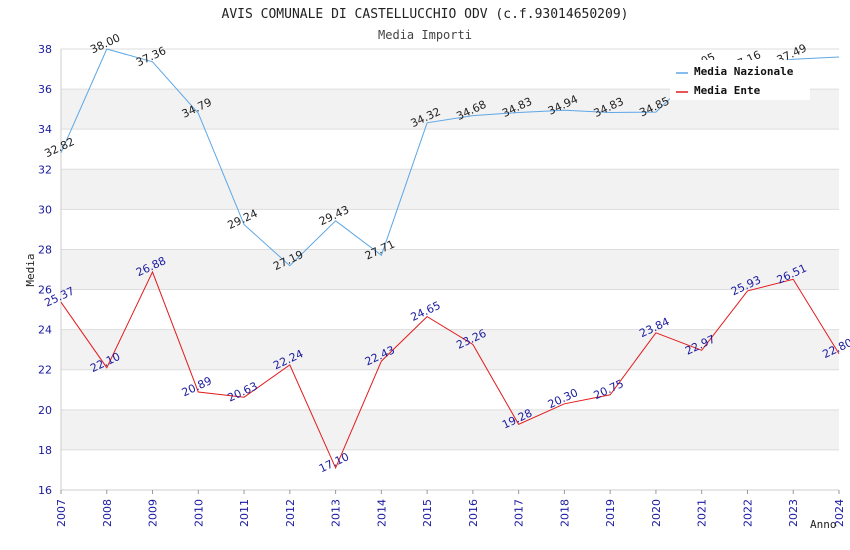 This screenshot has width=850, height=550. What do you see at coordinates (45, 290) in the screenshot?
I see `y-tick-label: 26` at bounding box center [45, 290].